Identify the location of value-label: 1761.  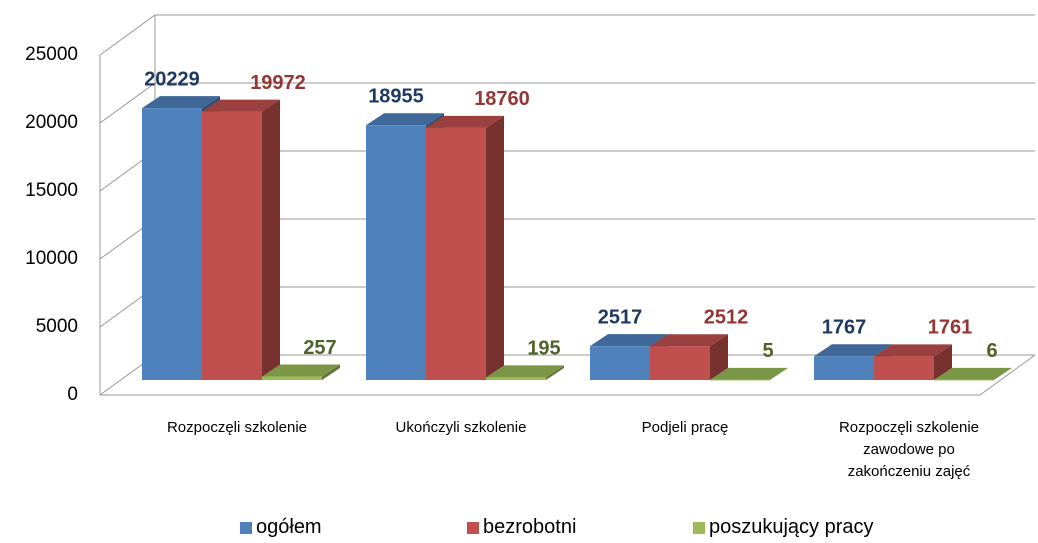
(950, 328).